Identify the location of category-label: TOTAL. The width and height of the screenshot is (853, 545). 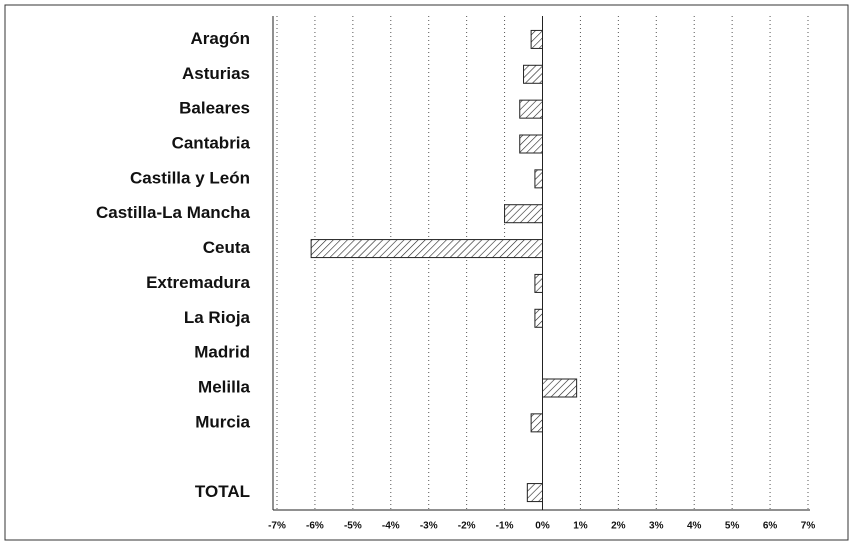
(222, 491).